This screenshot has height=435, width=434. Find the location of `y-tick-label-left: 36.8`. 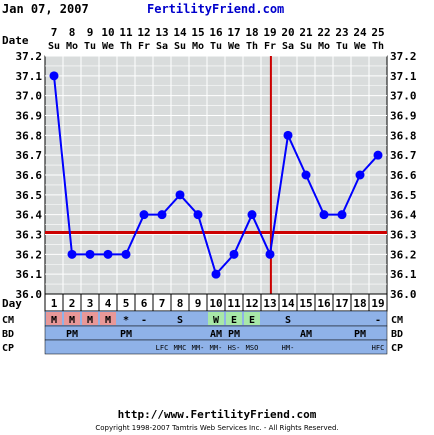

y-tick-label-left: 36.8 is located at coordinates (29, 135).